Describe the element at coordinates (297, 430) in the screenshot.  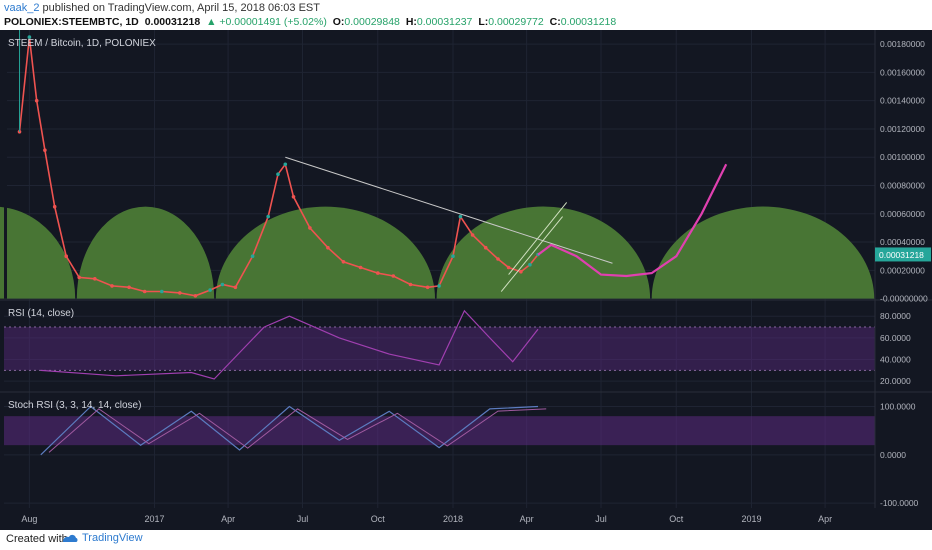
I see `stoch-d-line` at that location.